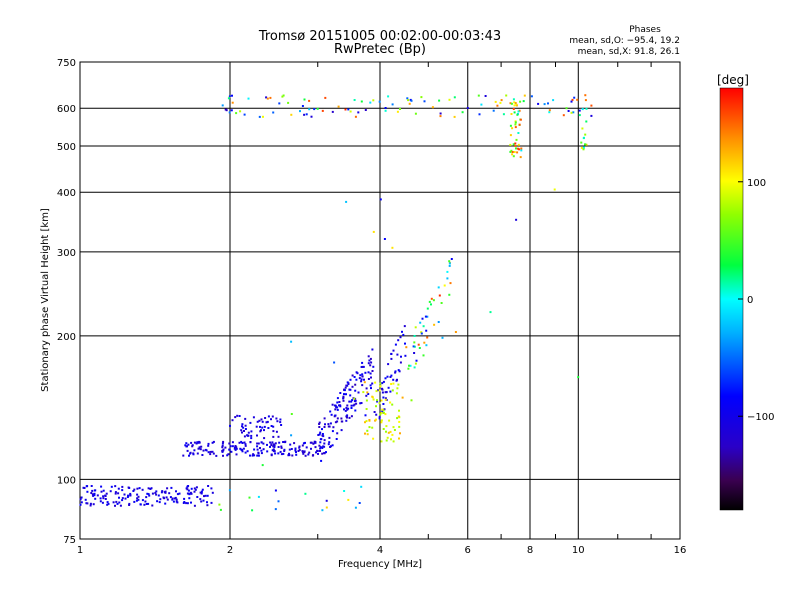 The height and width of the screenshot is (600, 800). I want to click on colorbar-label: [deg], so click(733, 80).